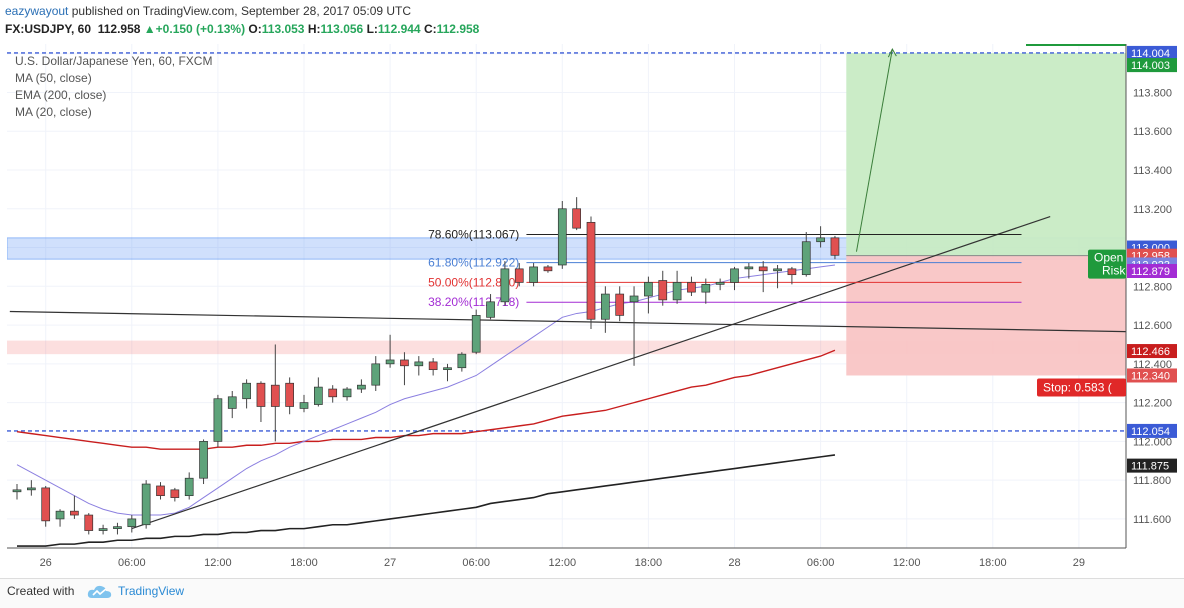 The height and width of the screenshot is (608, 1184). I want to click on price-label-box: 114.003, so click(1152, 65).